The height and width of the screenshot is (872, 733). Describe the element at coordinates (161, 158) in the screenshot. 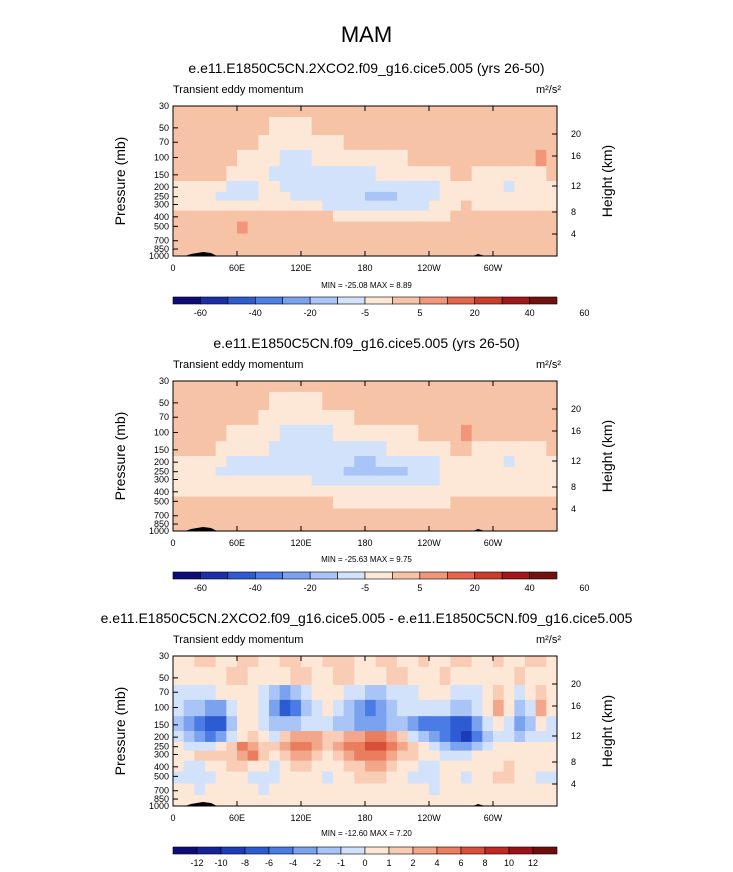

I see `panel1-ytick-label: 100` at that location.